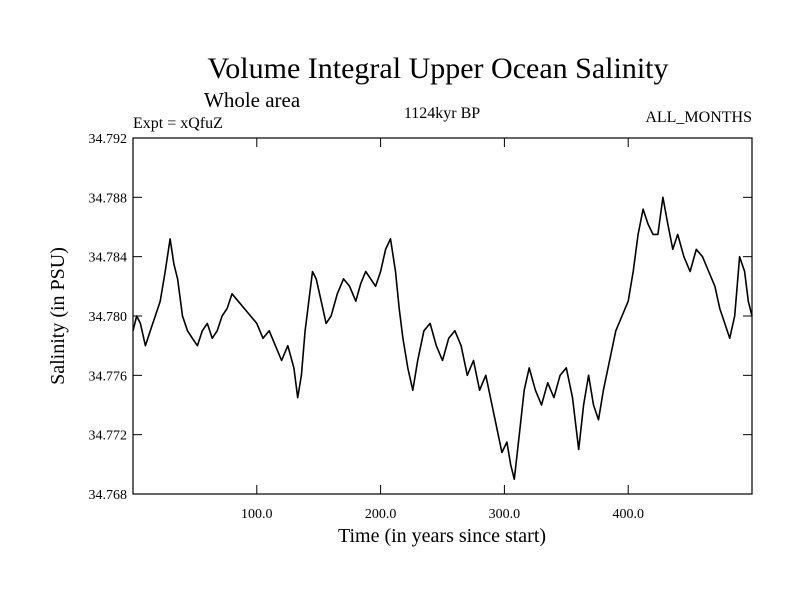  Describe the element at coordinates (257, 514) in the screenshot. I see `x-tick-label: 100.0` at that location.